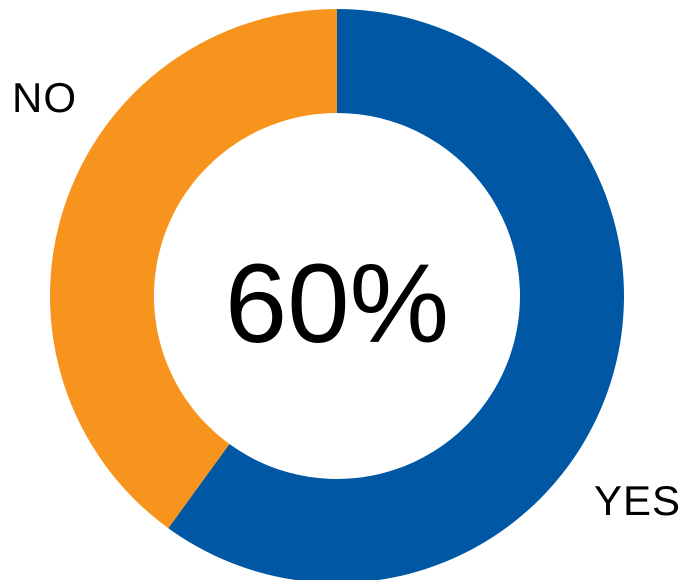 The height and width of the screenshot is (580, 698). What do you see at coordinates (44, 97) in the screenshot?
I see `slice-label-no: NO` at bounding box center [44, 97].